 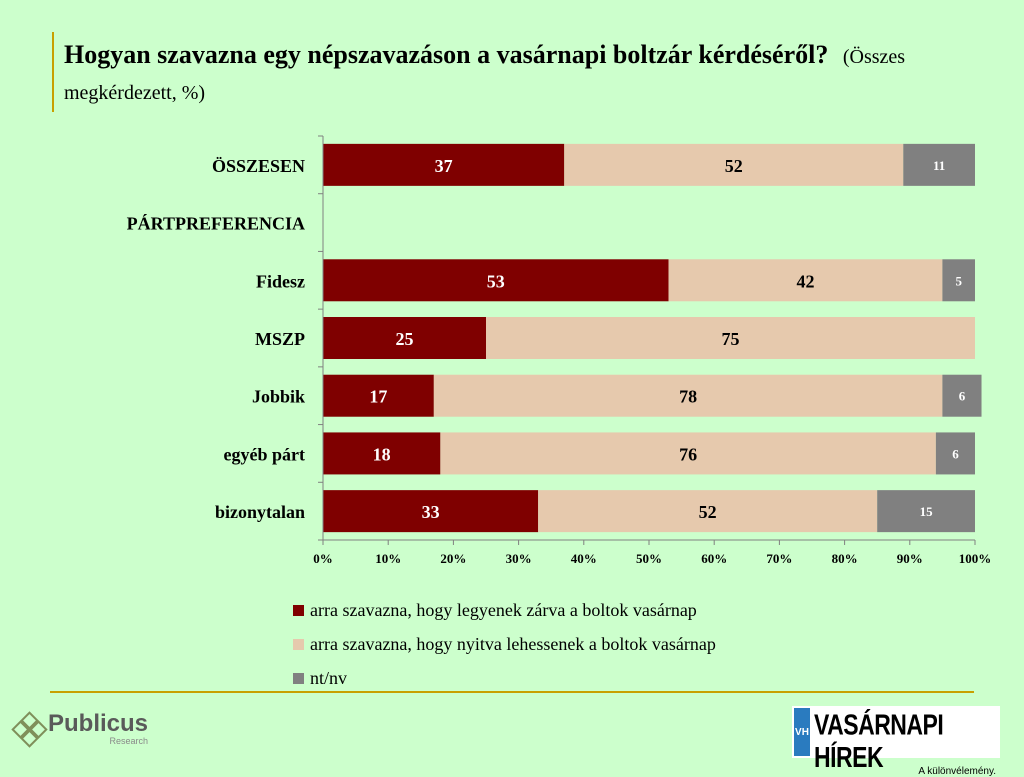 What do you see at coordinates (216, 223) in the screenshot?
I see `category-label: PÁRTPREFERENCIA` at bounding box center [216, 223].